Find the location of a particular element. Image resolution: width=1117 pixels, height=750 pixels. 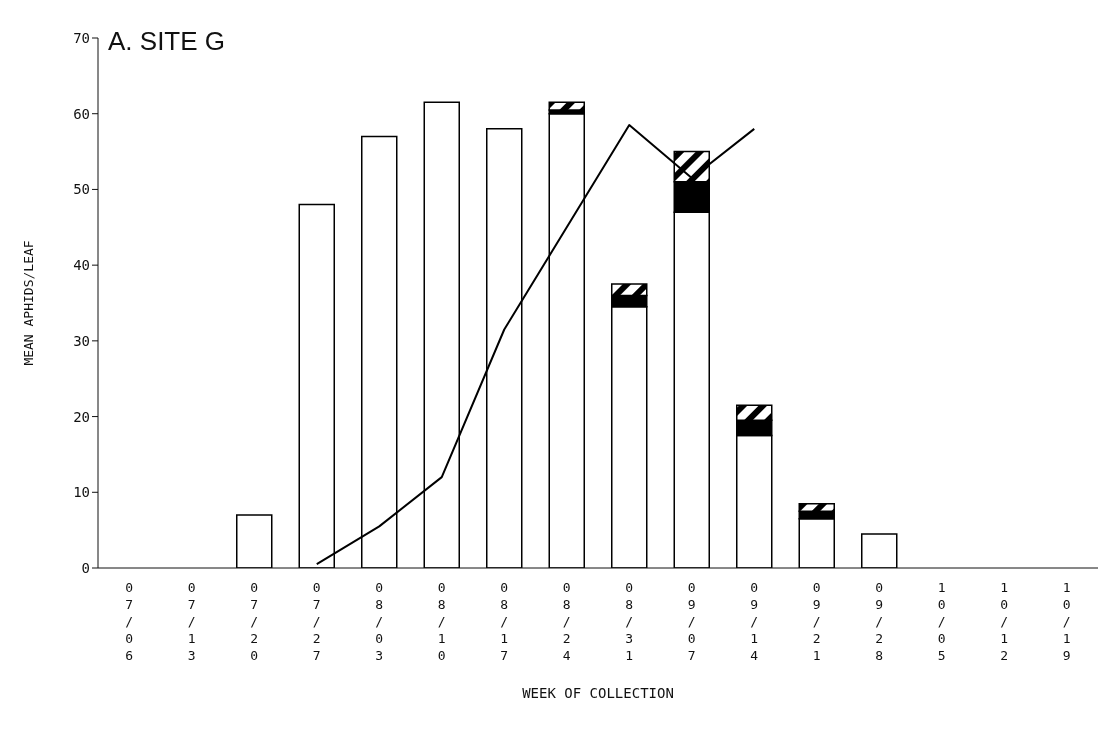

x-tick-label: 08/17 is located at coordinates (504, 621).